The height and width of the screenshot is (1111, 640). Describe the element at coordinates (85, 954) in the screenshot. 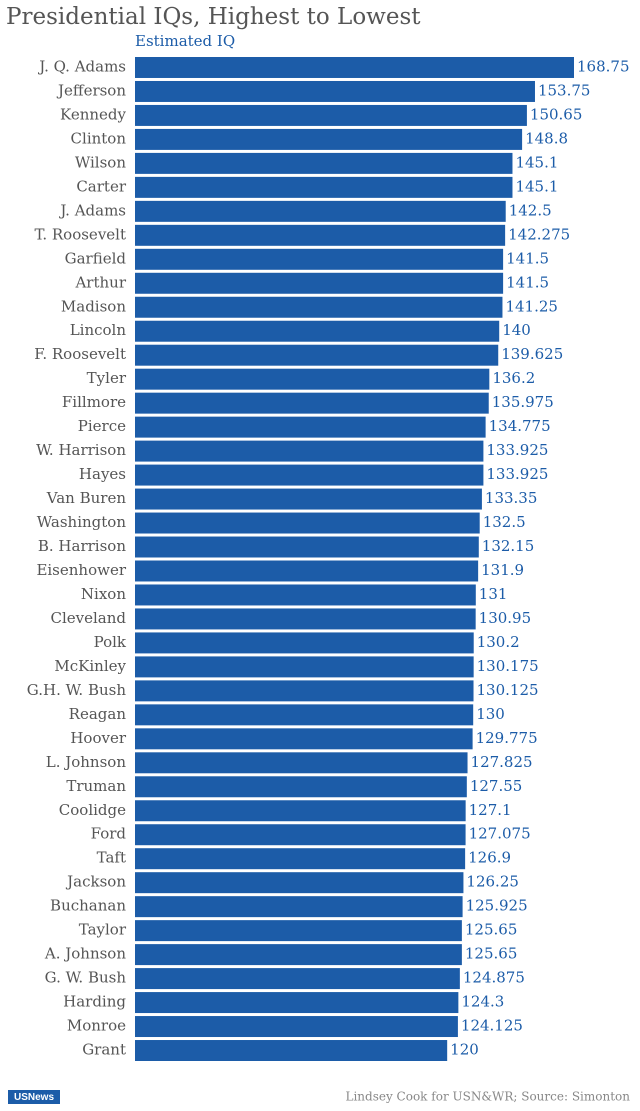

I see `category-label: A. Johnson` at that location.